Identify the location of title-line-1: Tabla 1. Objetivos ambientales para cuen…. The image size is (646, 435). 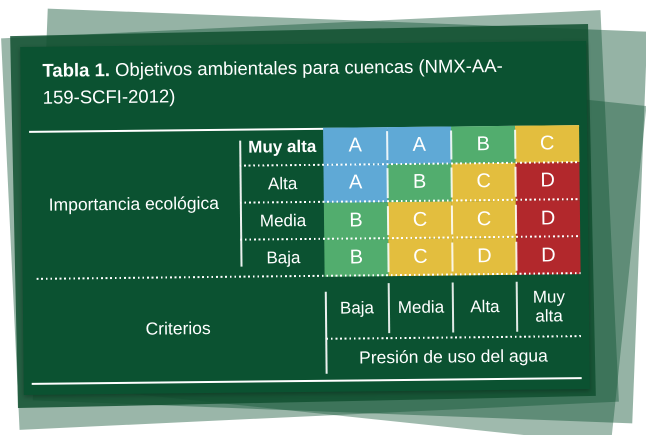
(309, 67).